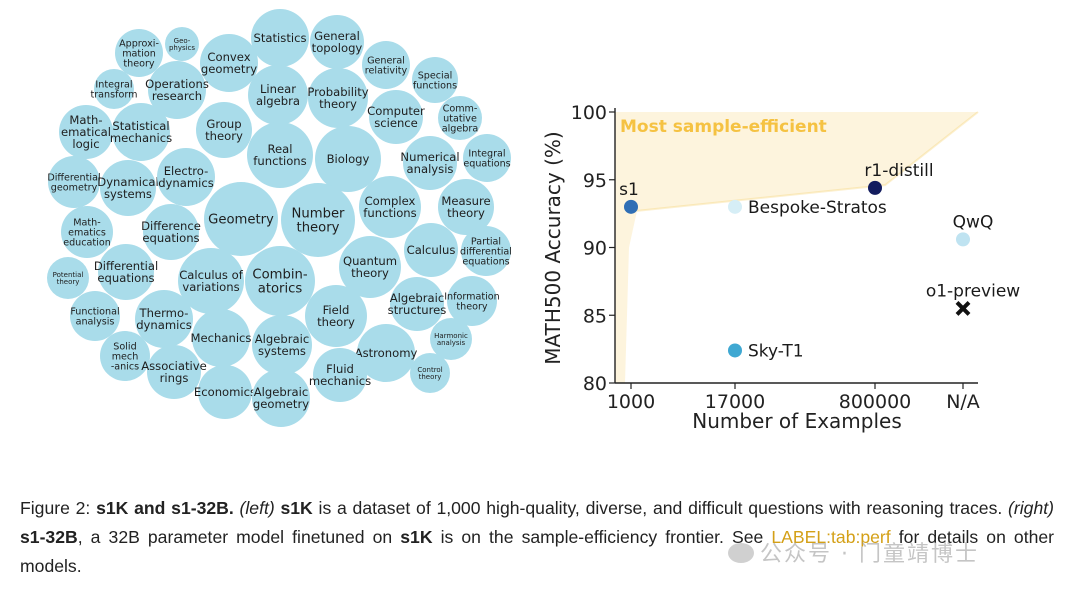 This screenshot has width=1080, height=596. I want to click on right-text-a: , a 32B parameter model finetuned on, so click(235, 537).